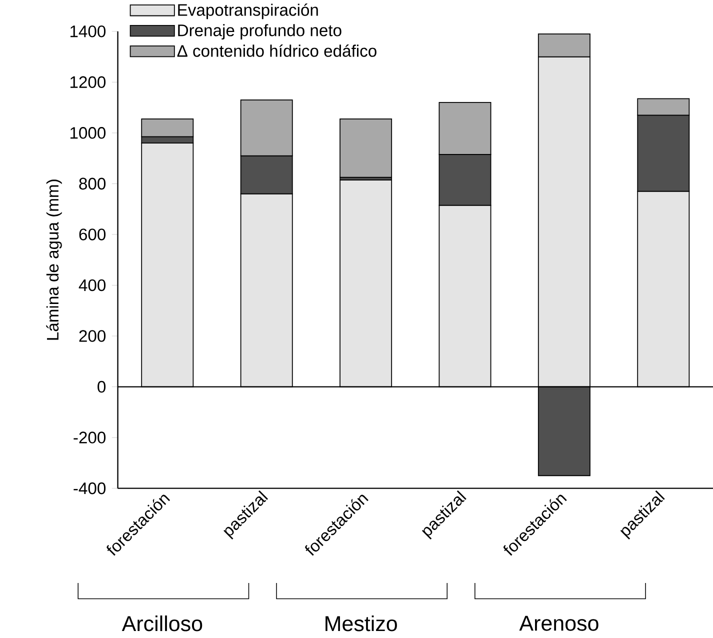 The height and width of the screenshot is (638, 713). I want to click on y-tick-label: 200, so click(92, 336).